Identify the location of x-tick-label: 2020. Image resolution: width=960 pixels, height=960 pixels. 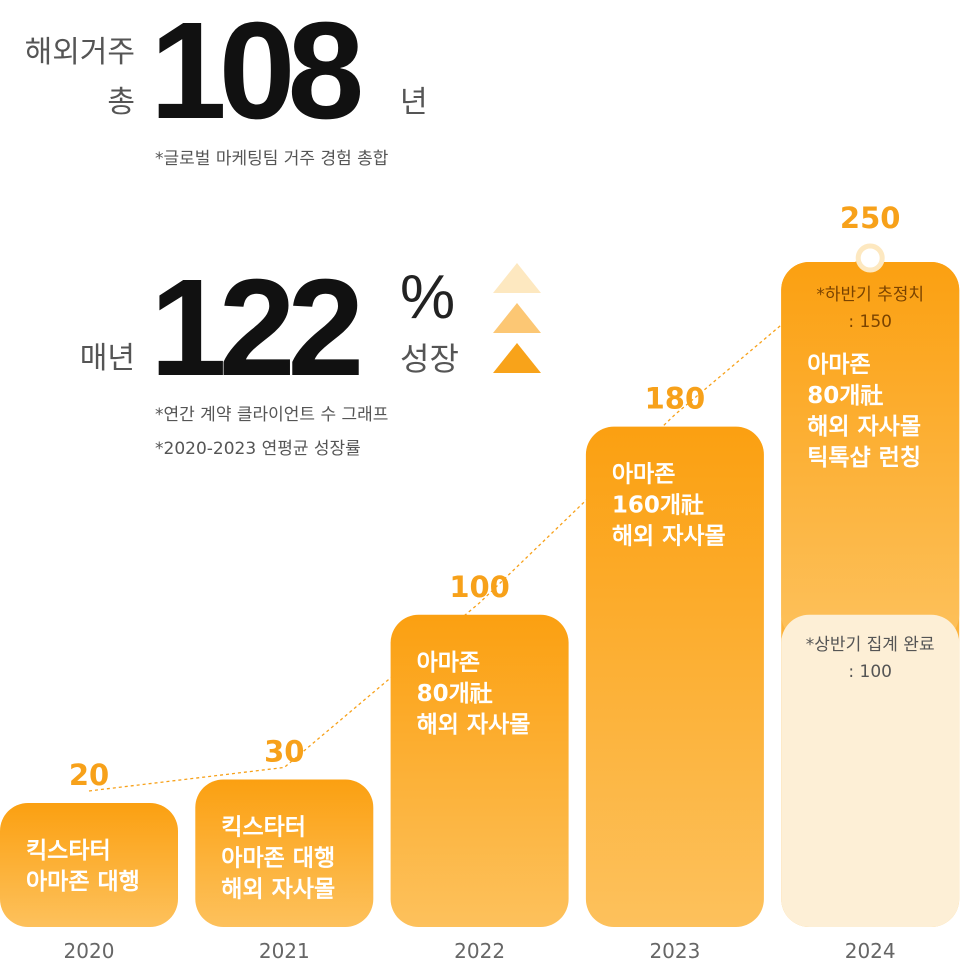
(89, 949).